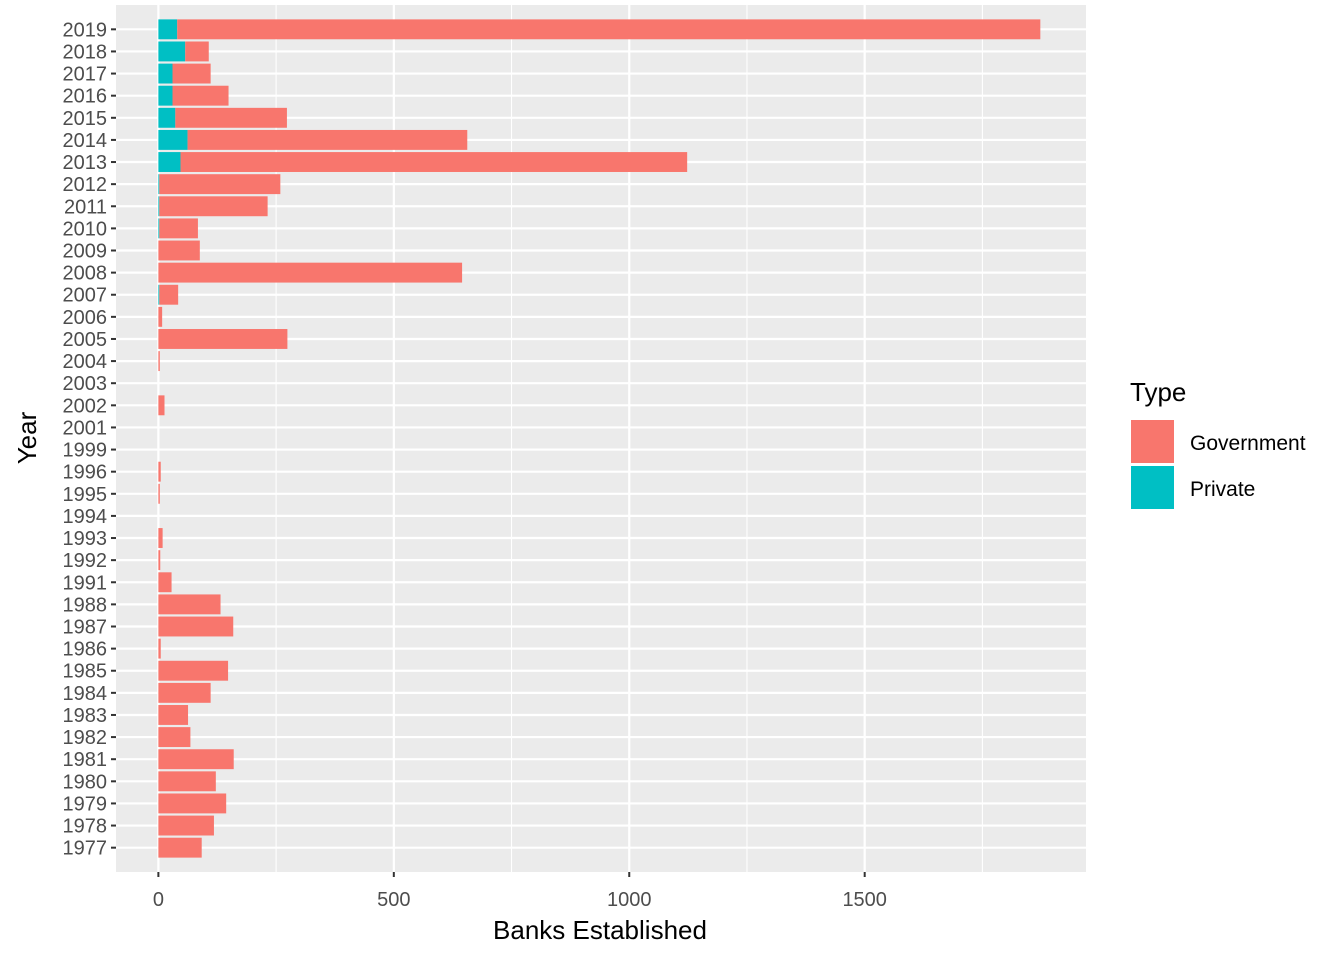 The image size is (1344, 965). I want to click on y-tick-label: 2006, so click(85, 318).